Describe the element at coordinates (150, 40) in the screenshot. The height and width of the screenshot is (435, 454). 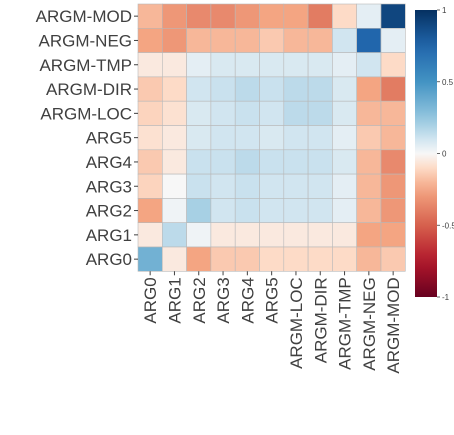
I see `heatmap-cell-ARGM-NEG-ARG0` at that location.